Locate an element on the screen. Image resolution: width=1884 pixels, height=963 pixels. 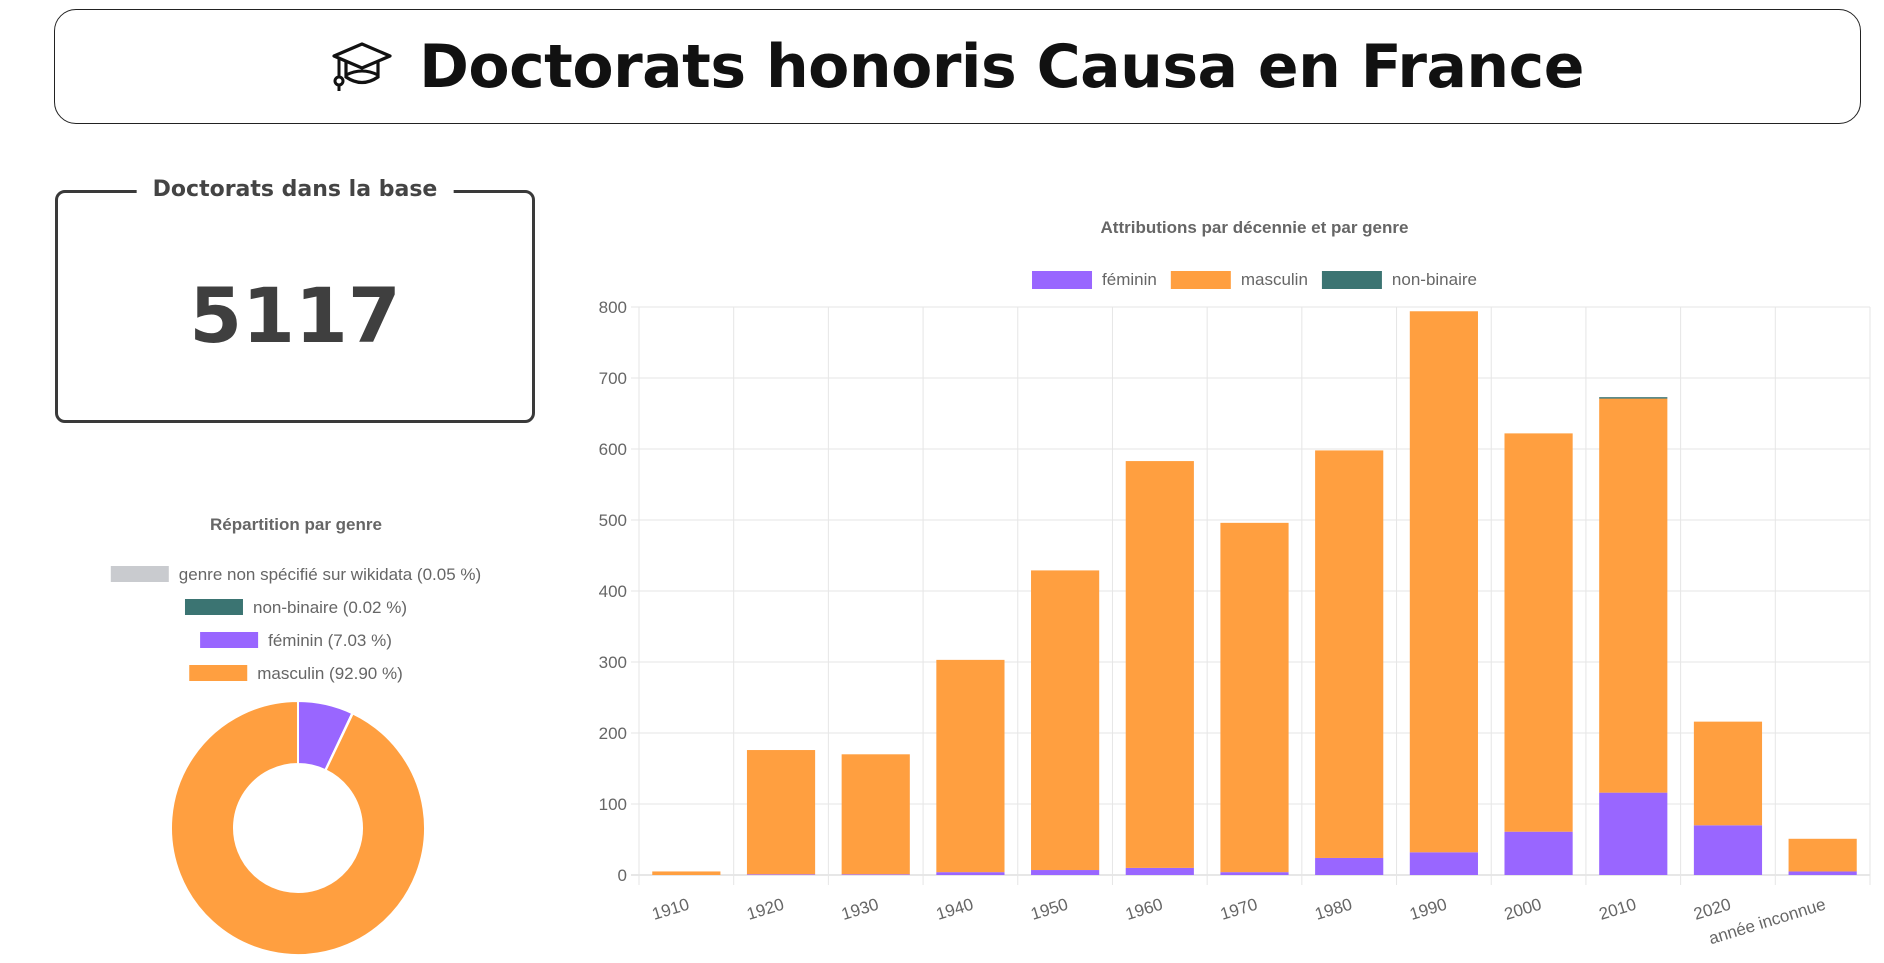
bar-chart-title: Attributions par décennie et par genre is located at coordinates (1255, 227).